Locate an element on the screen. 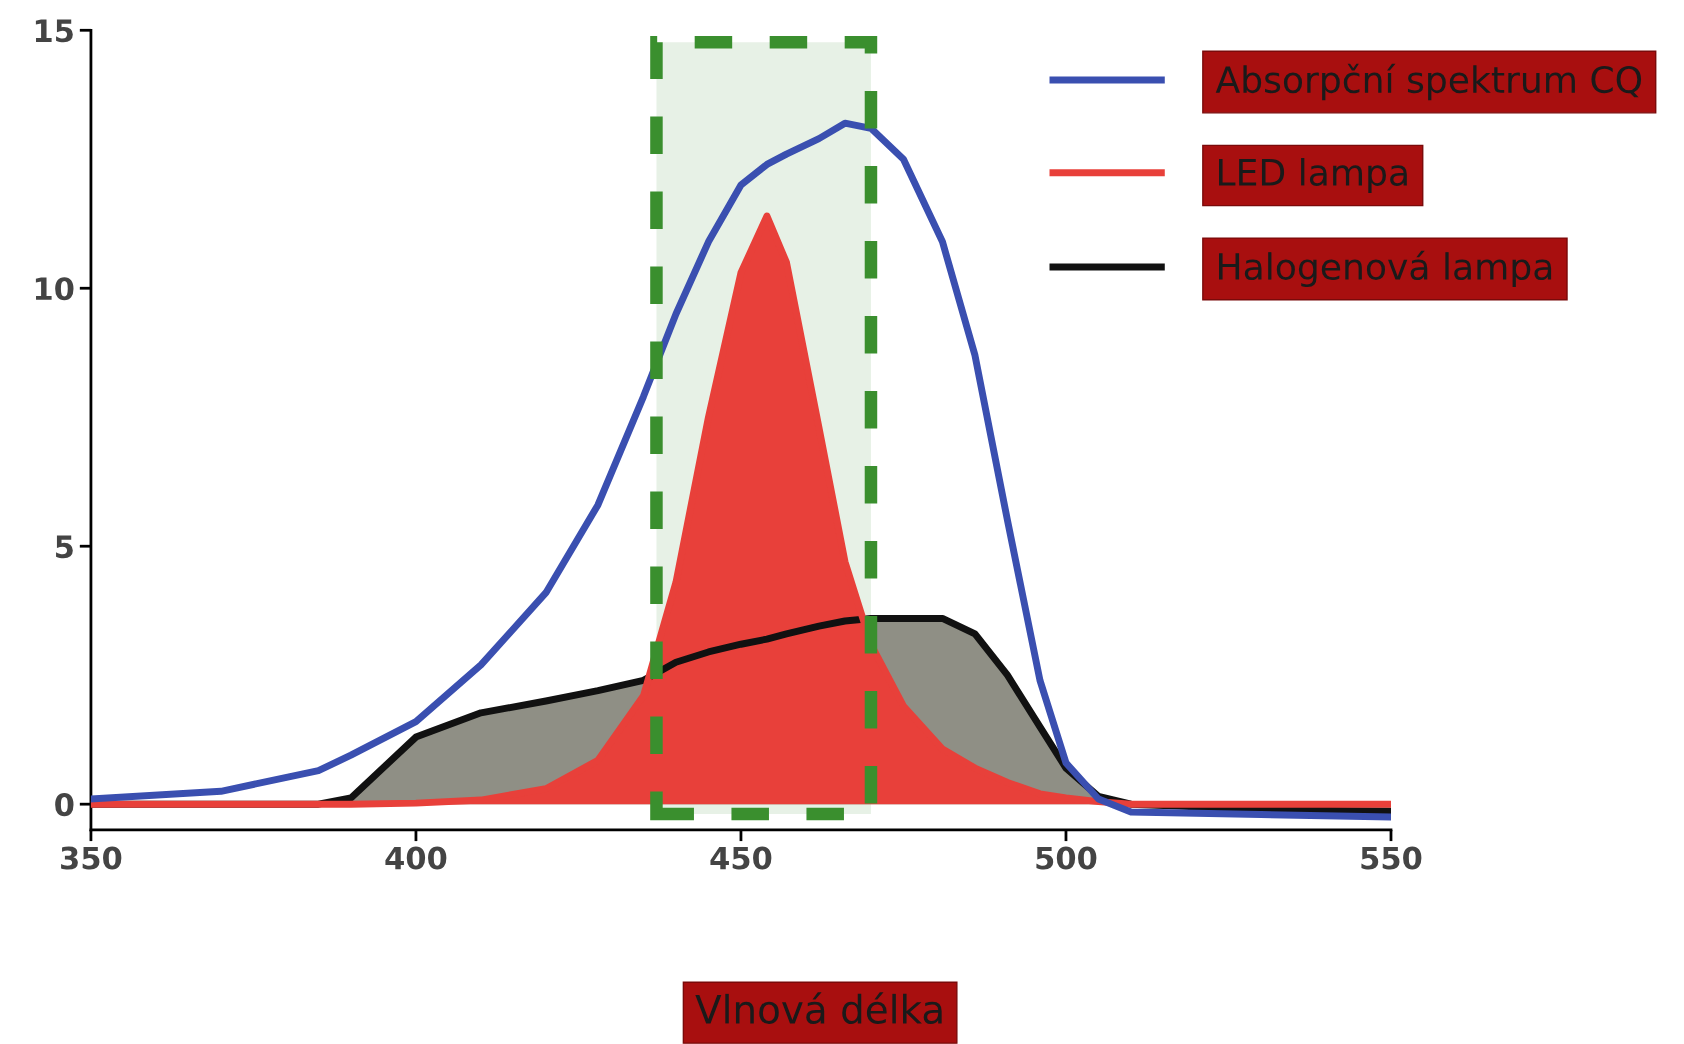 This screenshot has height=1044, width=1684. x-tick-label: 450 is located at coordinates (741, 858).